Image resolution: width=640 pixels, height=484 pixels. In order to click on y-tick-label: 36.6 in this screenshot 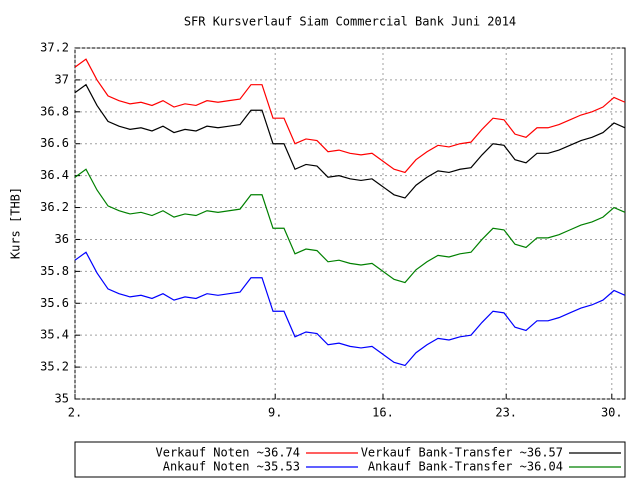, I will do `click(54, 143)`.